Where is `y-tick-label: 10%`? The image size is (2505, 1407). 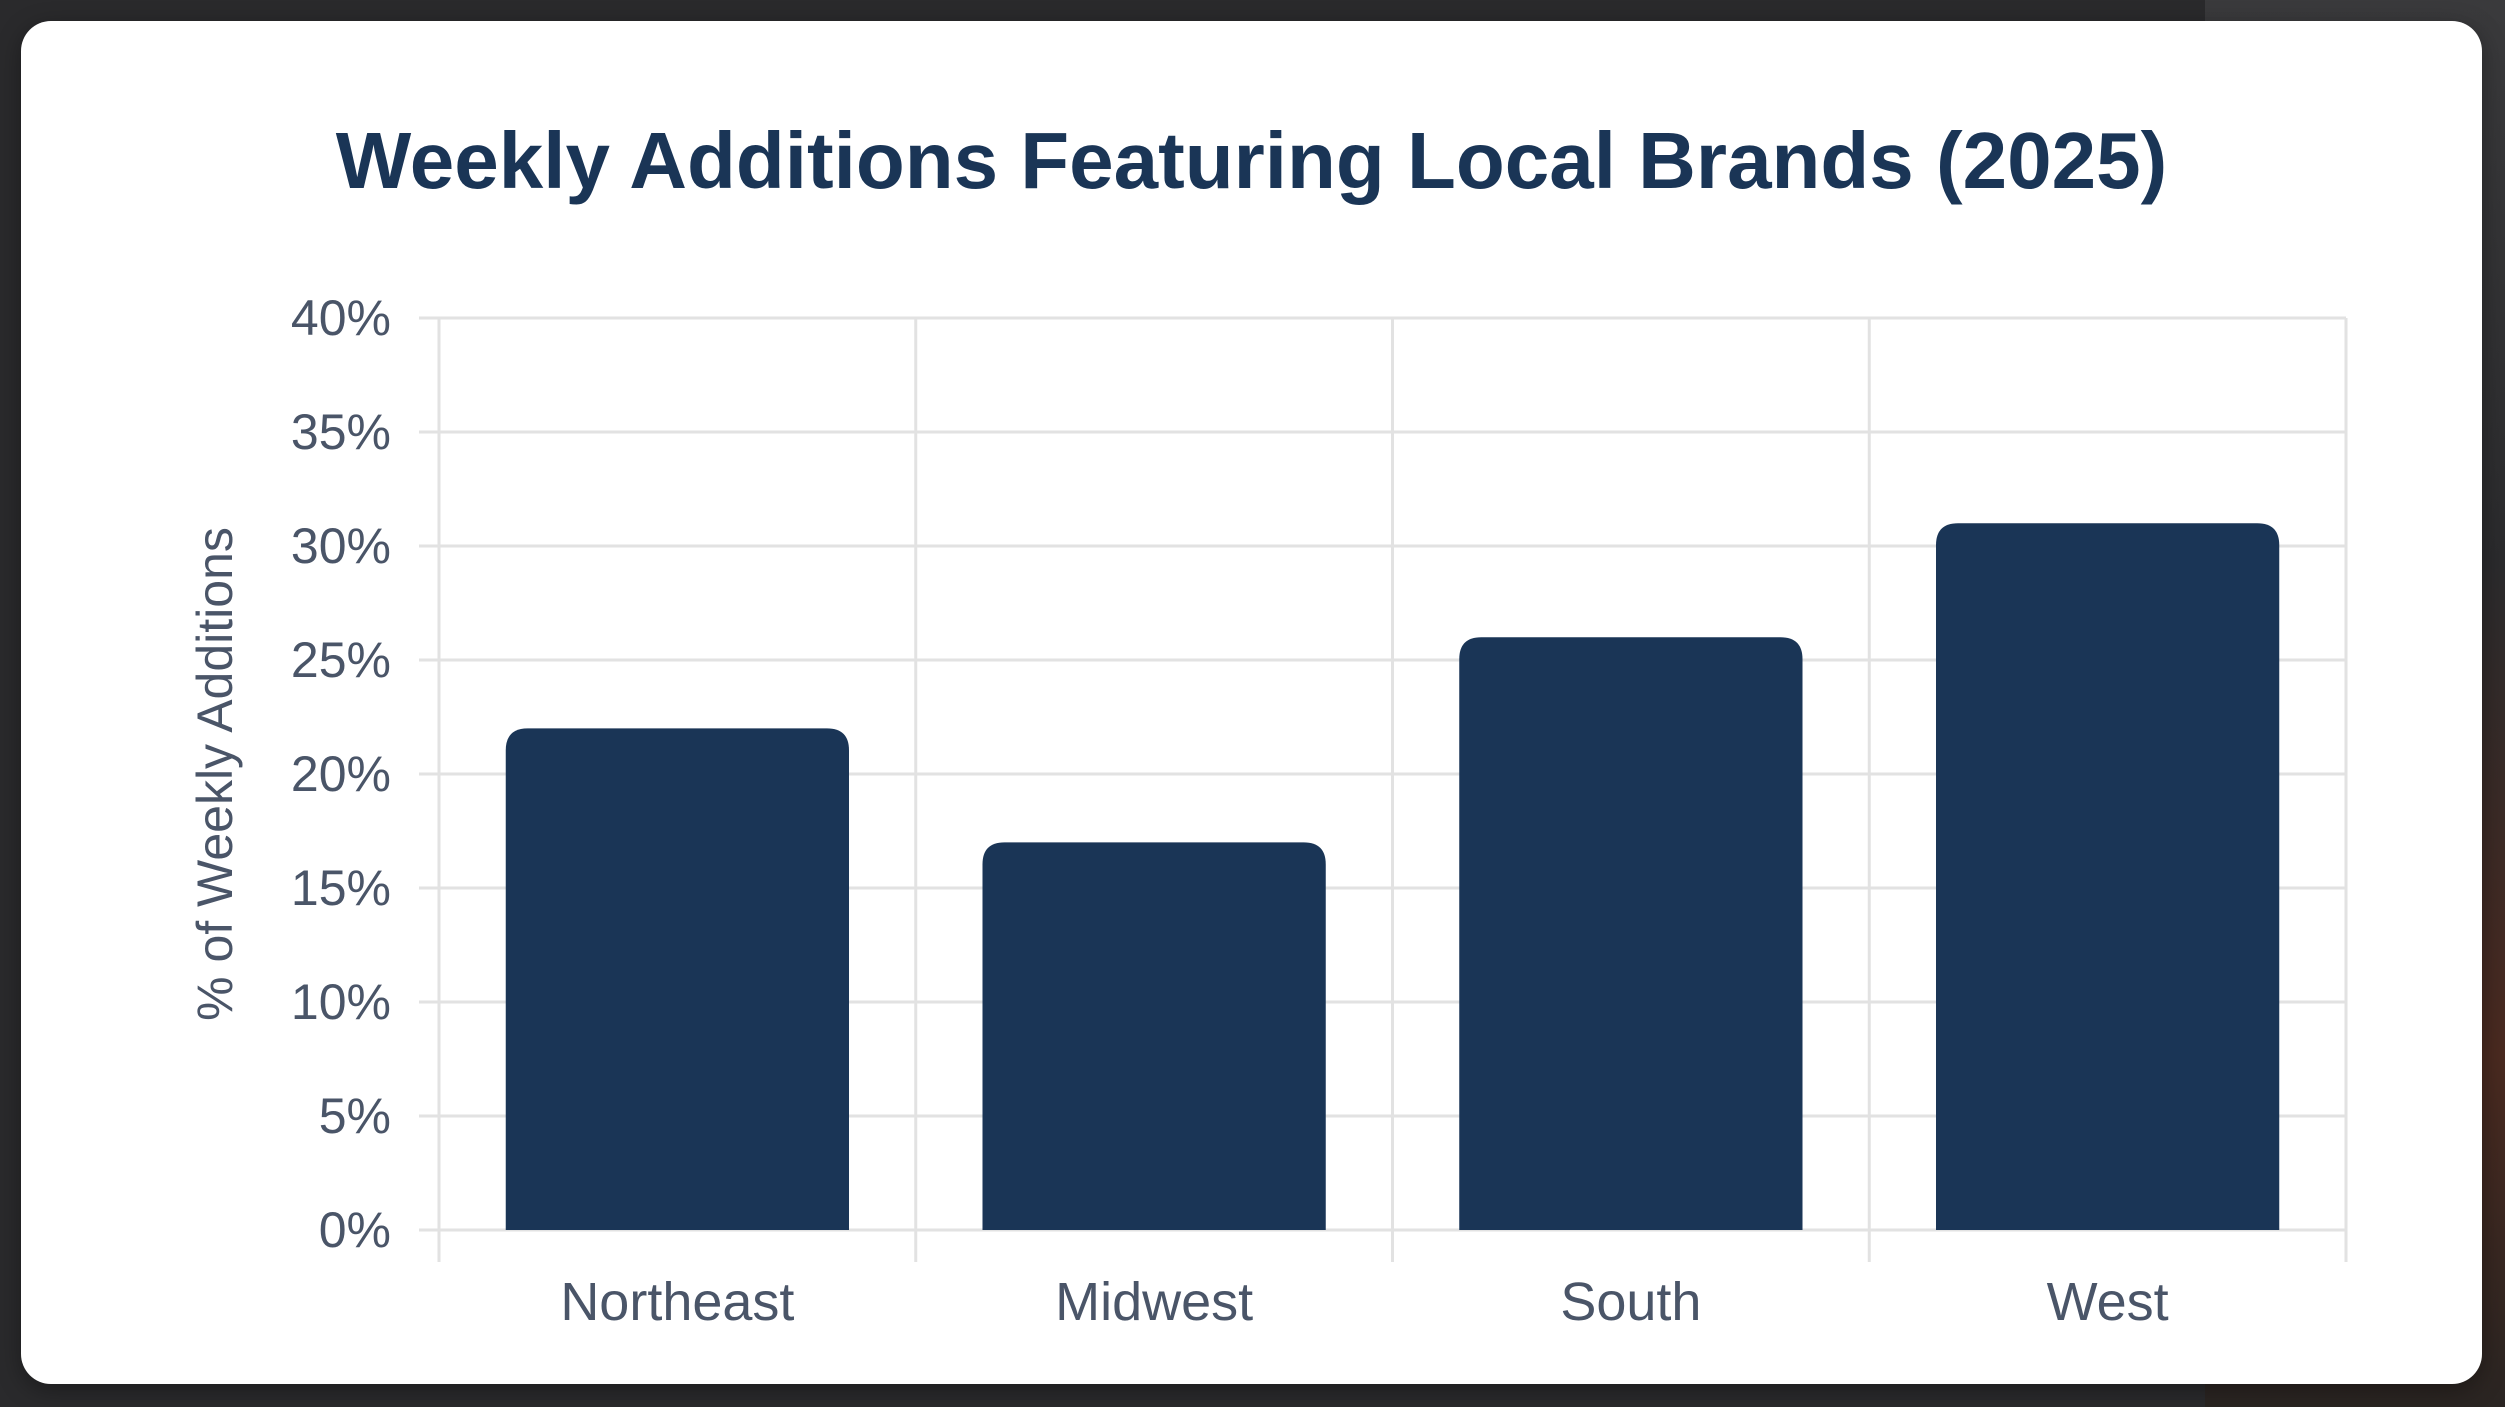
y-tick-label: 10% is located at coordinates (341, 1002).